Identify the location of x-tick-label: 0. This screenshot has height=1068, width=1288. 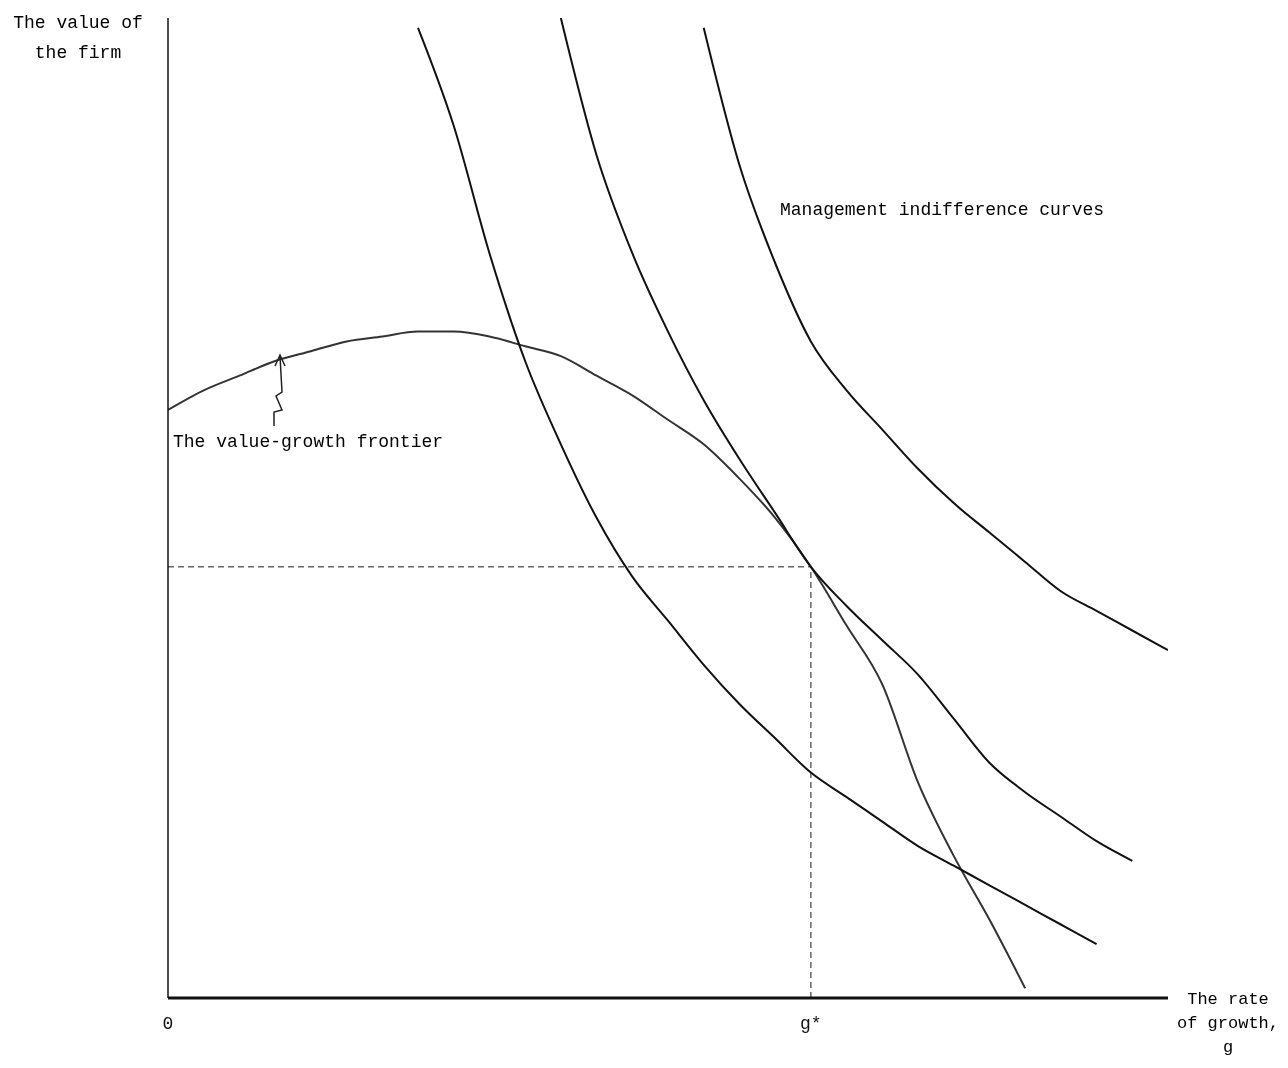
(168, 1023).